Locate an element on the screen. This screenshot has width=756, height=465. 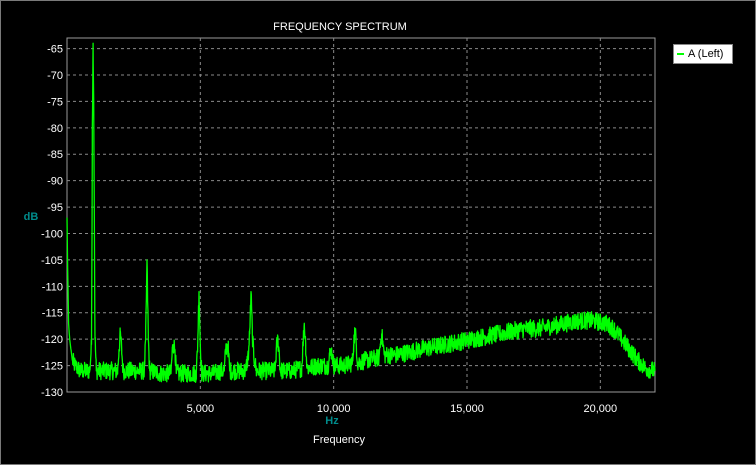
y-tick-label: -120 is located at coordinates (52, 340).